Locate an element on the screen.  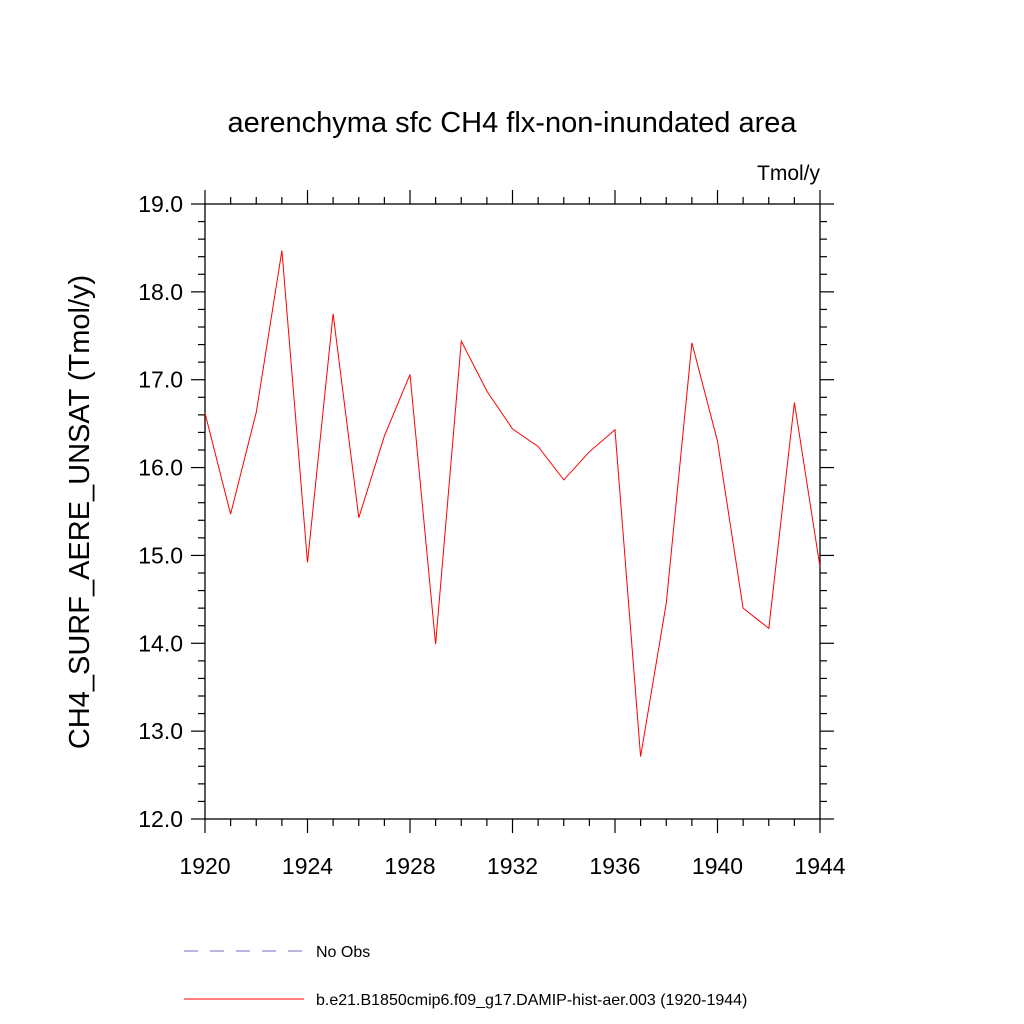
x-tick-label: 1936 is located at coordinates (614, 866).